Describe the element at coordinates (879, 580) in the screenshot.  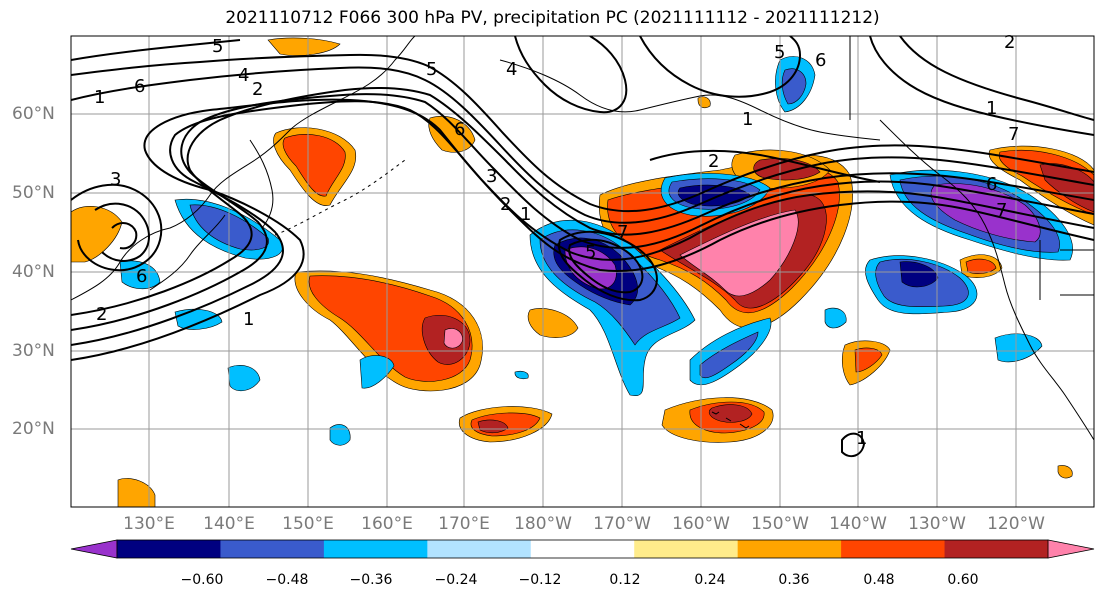
I see `colorbar-tick-label: 0.48` at that location.